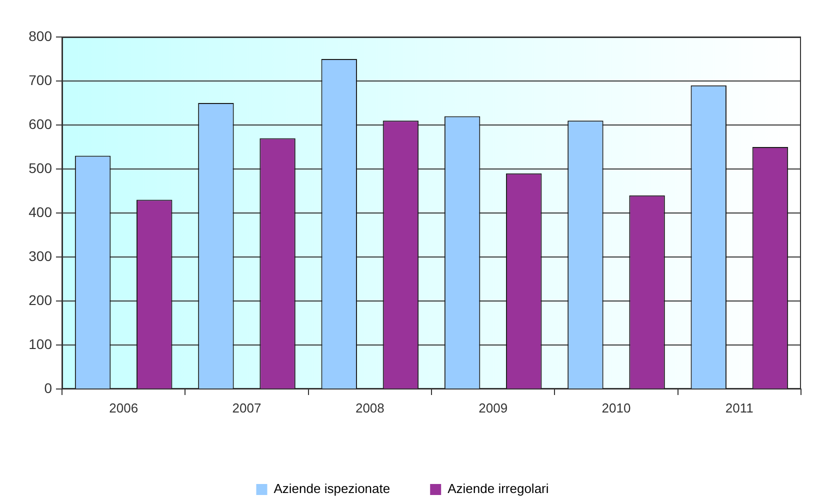 The width and height of the screenshot is (827, 498). I want to click on x-tick-label: 2011, so click(739, 408).